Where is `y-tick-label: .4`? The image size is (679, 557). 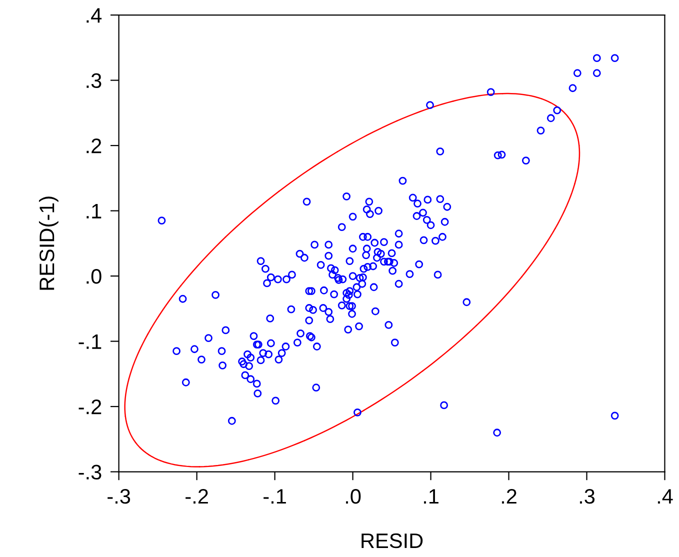 y-tick-label: .4 is located at coordinates (94, 15).